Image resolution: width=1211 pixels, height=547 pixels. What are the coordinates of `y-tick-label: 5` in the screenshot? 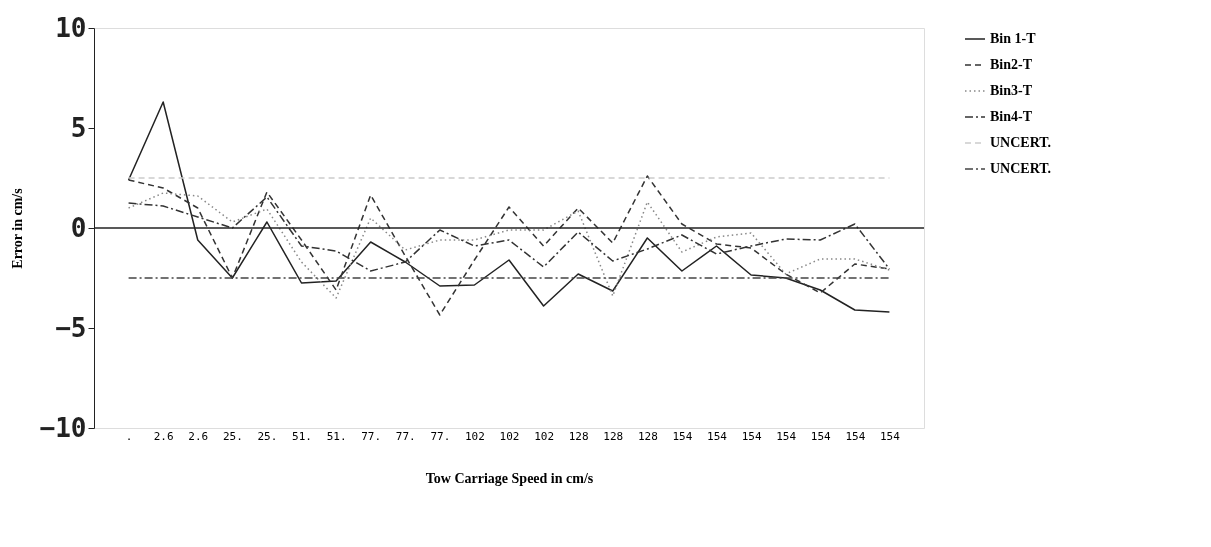 It's located at (78, 127).